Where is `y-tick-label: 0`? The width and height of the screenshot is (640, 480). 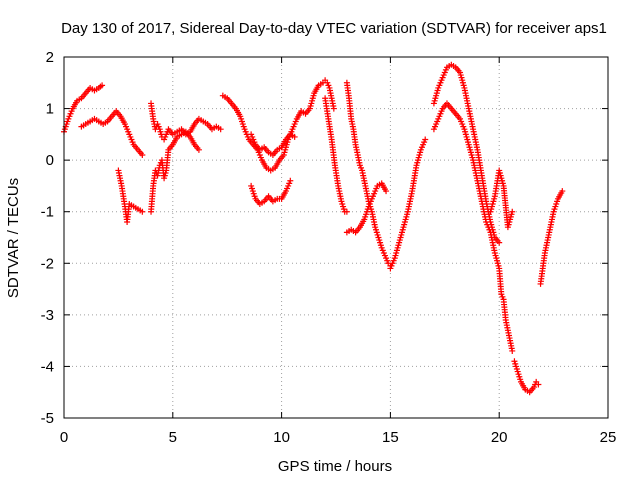
y-tick-label: 0 is located at coordinates (50, 160).